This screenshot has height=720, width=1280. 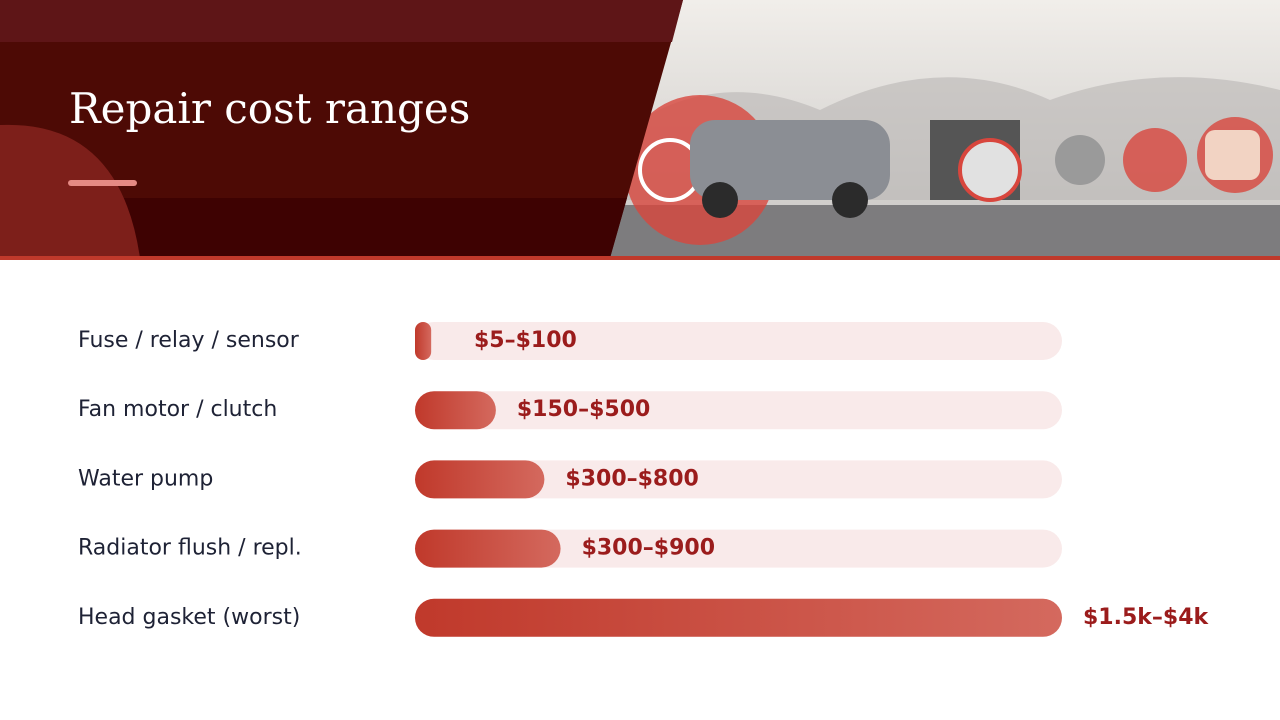 I want to click on value-label: $300–$900, so click(x=648, y=548).